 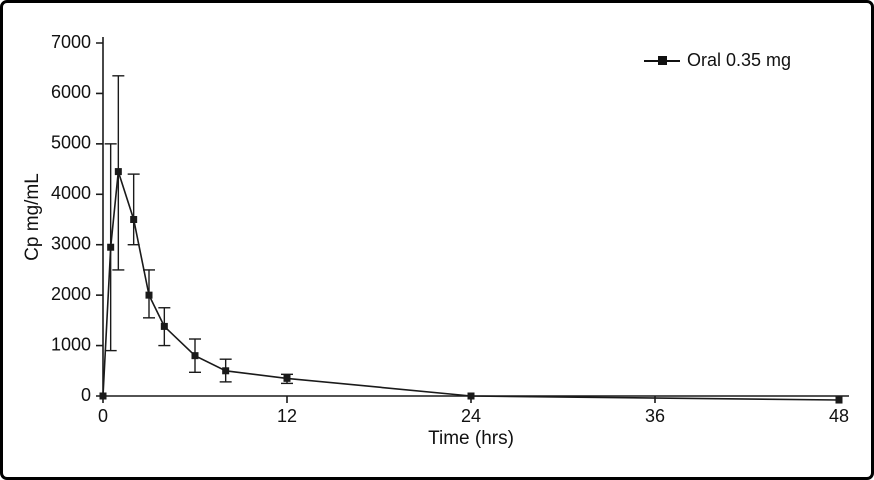 I want to click on y-axis-title: Cp mg/mL, so click(x=32, y=217).